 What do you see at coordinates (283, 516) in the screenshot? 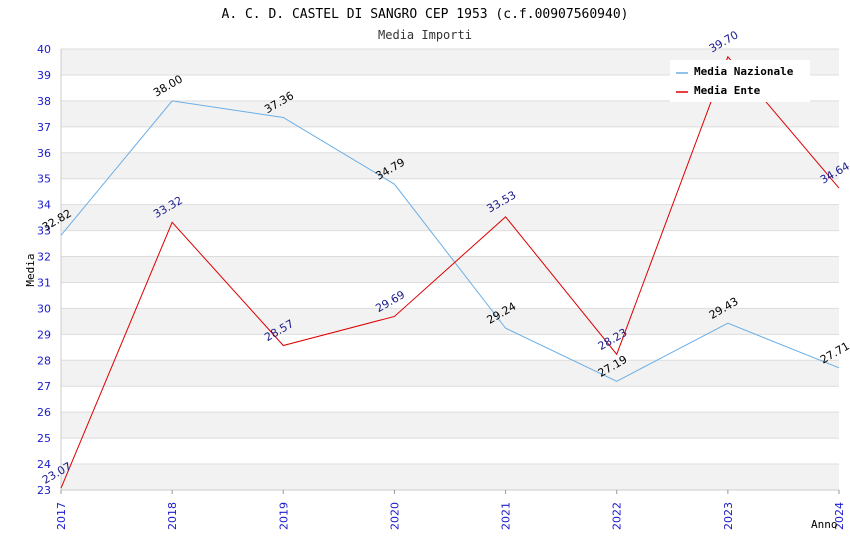
I see `x-tick-label: 2019` at bounding box center [283, 516].